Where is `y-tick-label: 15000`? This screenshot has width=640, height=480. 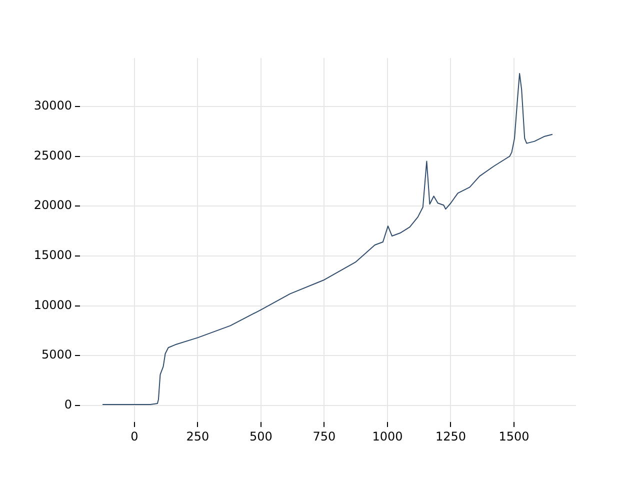
y-tick-label: 15000 is located at coordinates (53, 255).